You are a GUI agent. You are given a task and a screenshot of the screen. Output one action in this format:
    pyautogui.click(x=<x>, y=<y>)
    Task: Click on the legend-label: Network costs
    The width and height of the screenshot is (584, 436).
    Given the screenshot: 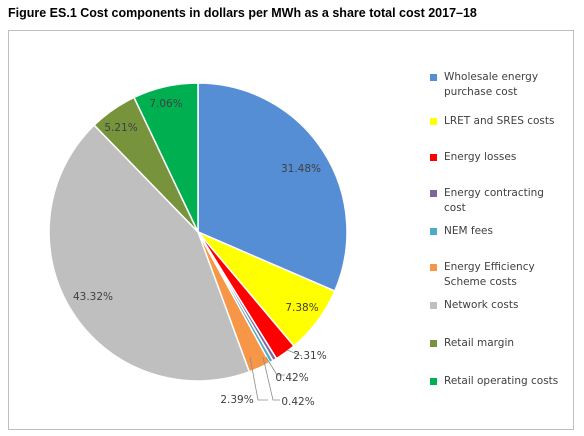 What is the action you would take?
    pyautogui.click(x=481, y=305)
    